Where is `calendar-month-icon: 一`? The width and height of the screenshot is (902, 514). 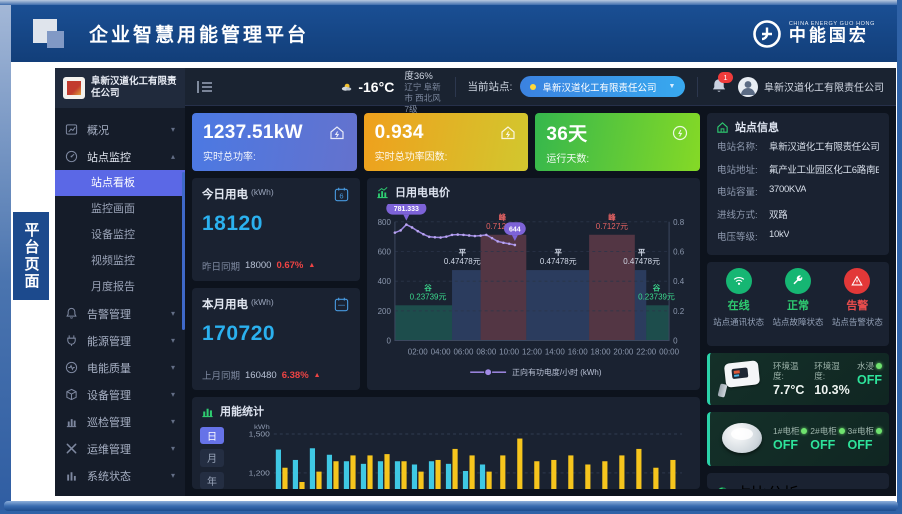 calendar-month-icon: 一 is located at coordinates (341, 304).